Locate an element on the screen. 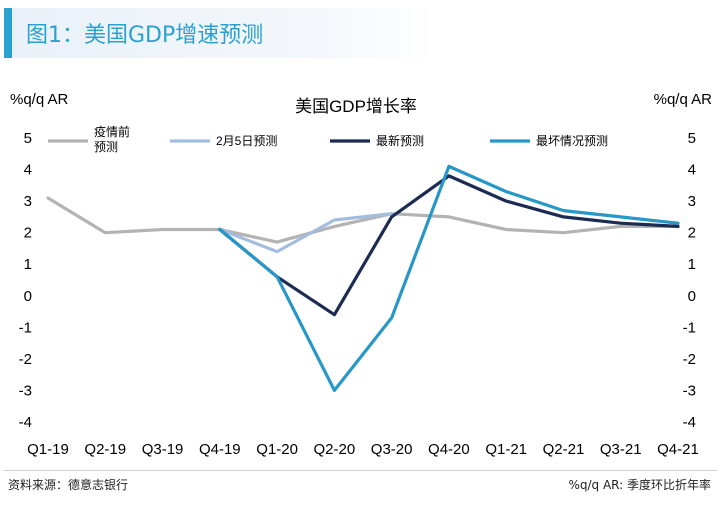 The image size is (721, 506). y-tick-label-left: 1 is located at coordinates (28, 264).